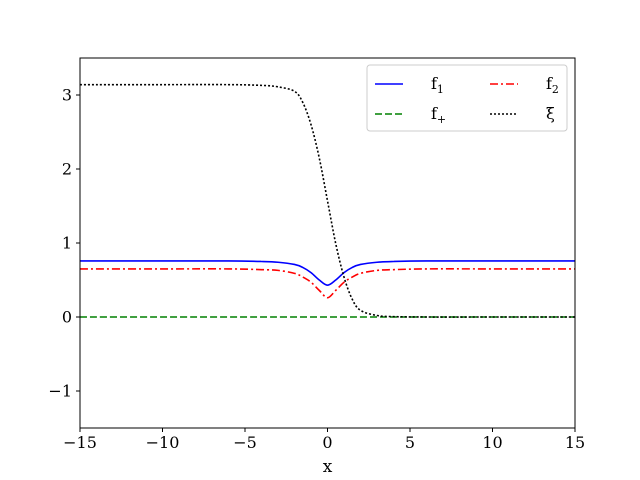 The width and height of the screenshot is (640, 480). I want to click on legend: f1 f2f+ ξ, so click(467, 98).